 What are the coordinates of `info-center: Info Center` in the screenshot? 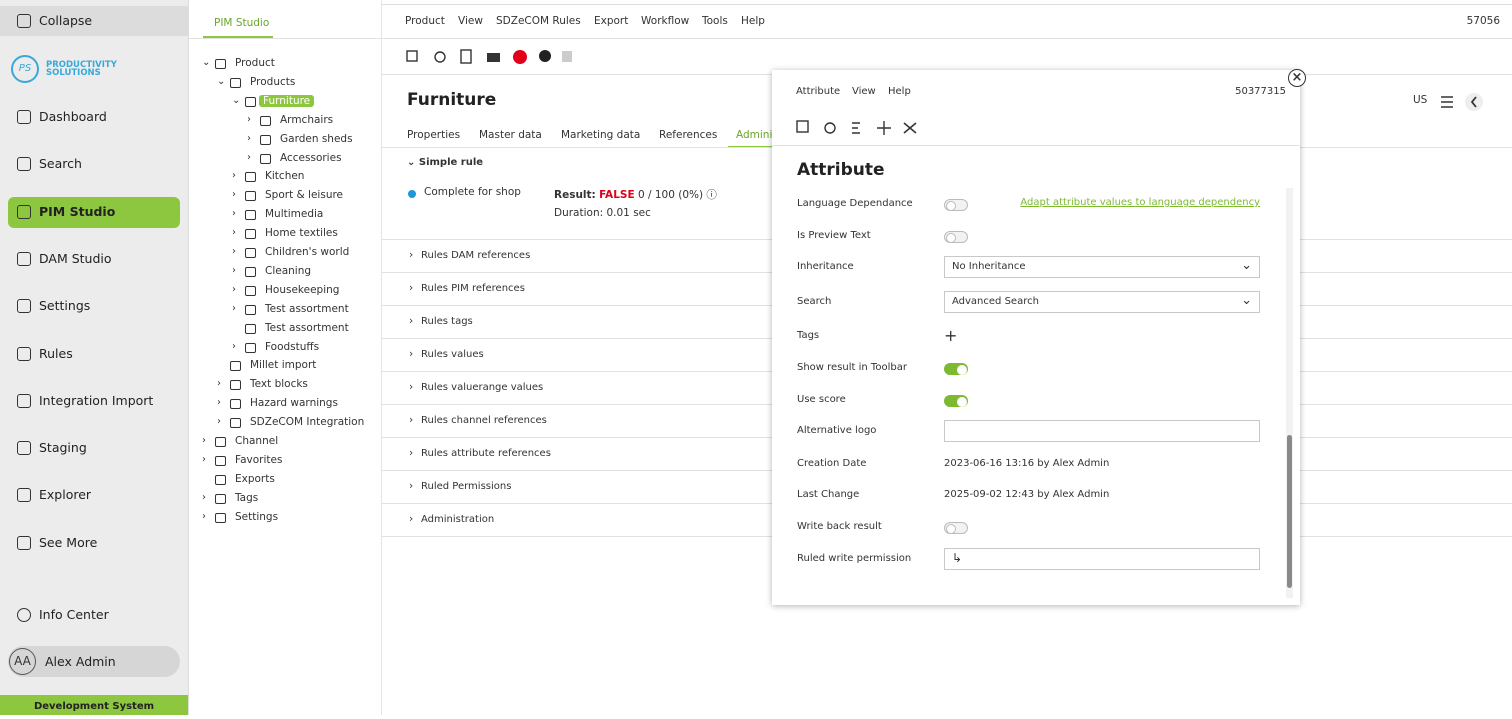 It's located at (74, 614).